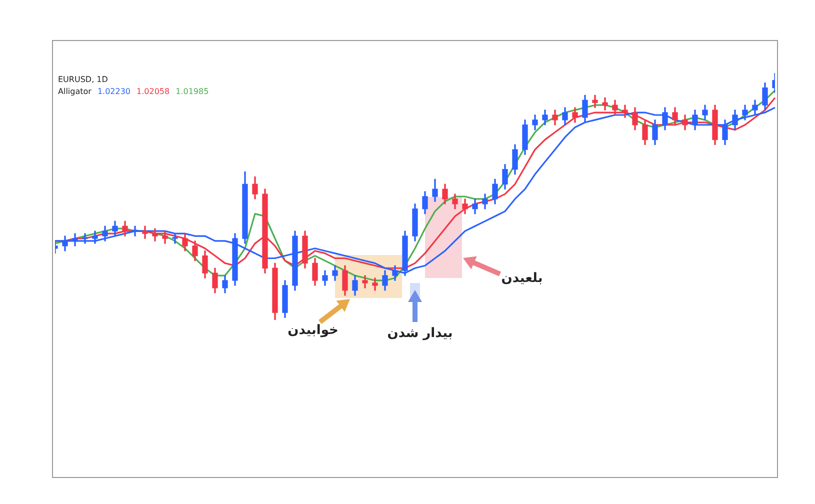 The height and width of the screenshot is (504, 815). I want to click on annotation: 1.02058, so click(153, 91).